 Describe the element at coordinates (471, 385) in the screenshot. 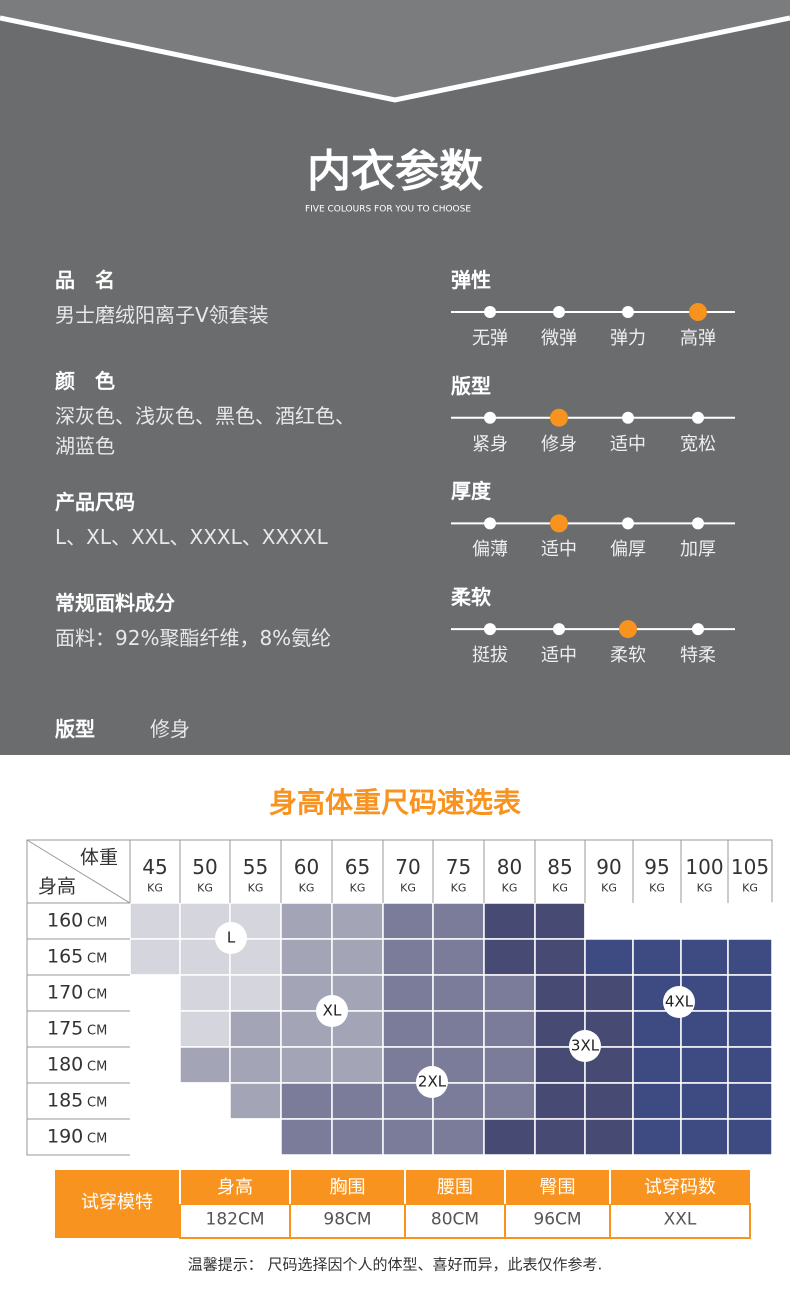

I see `rating-label: 版型` at that location.